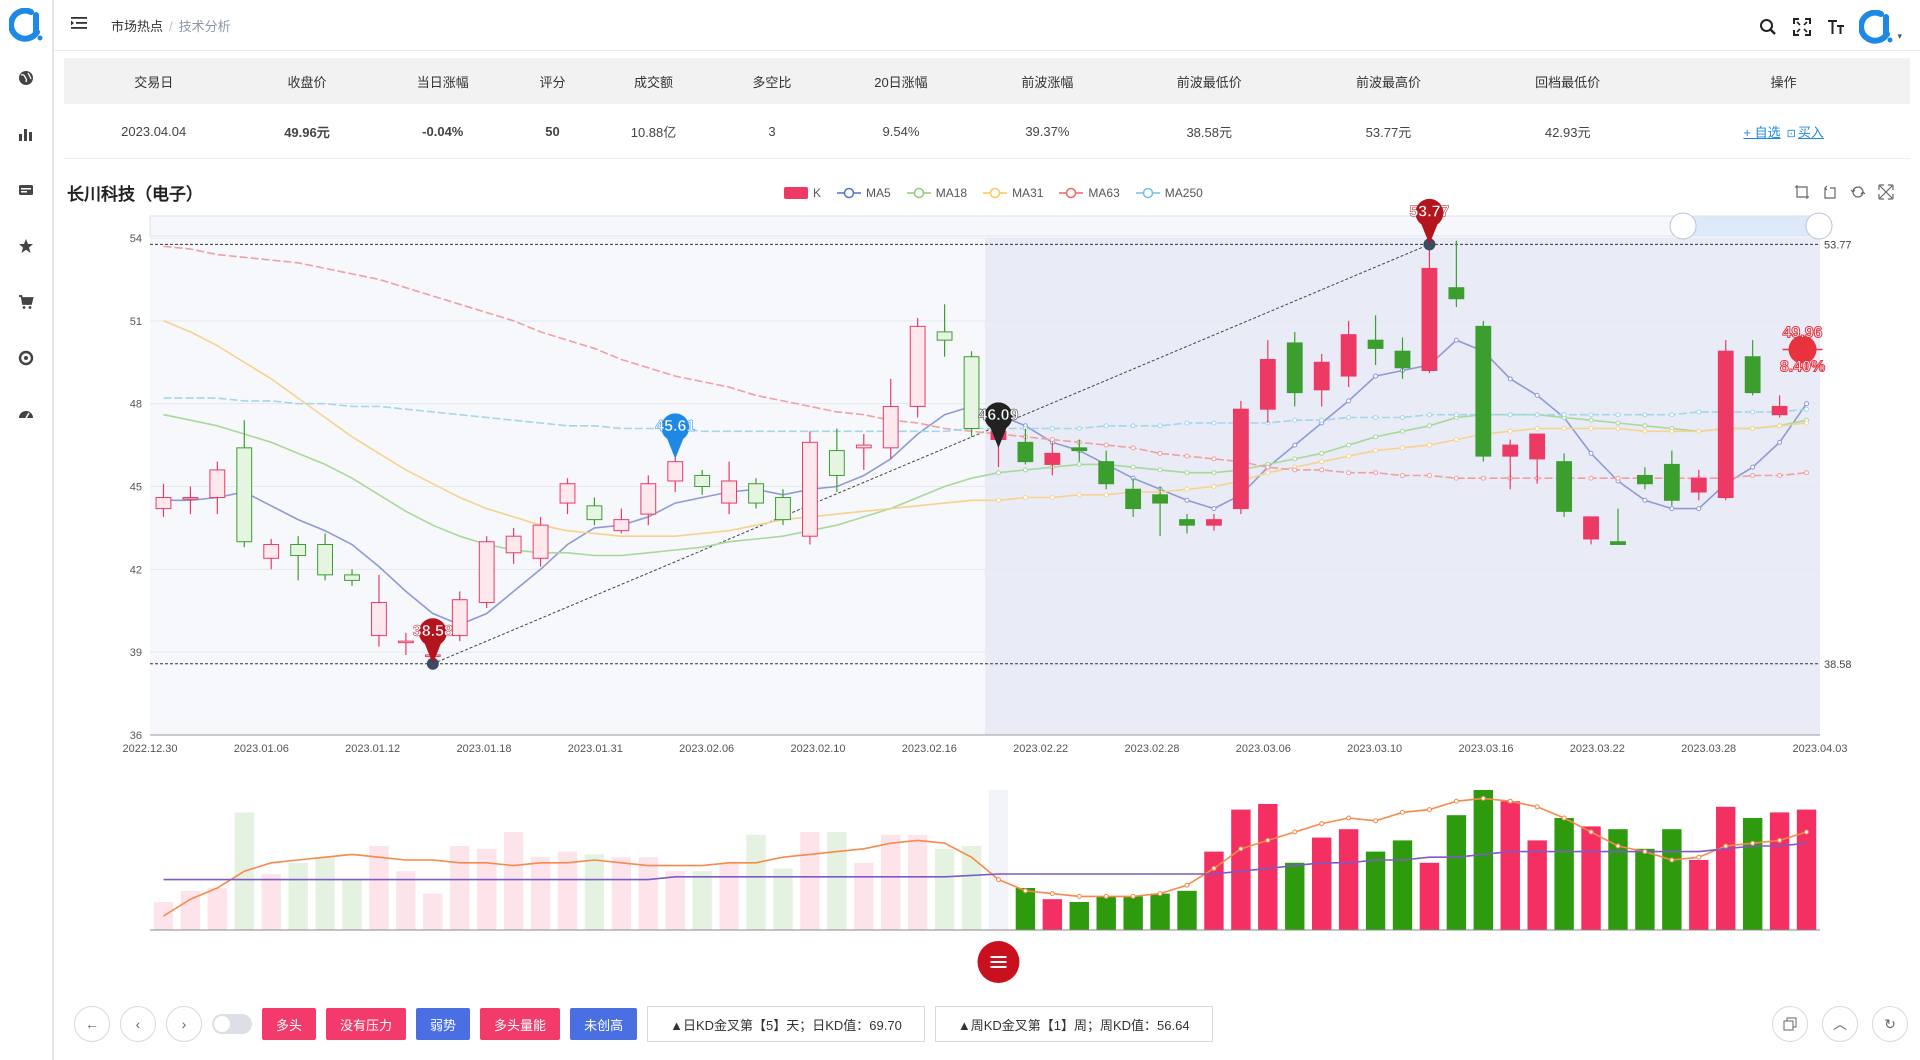  What do you see at coordinates (443, 81) in the screenshot?
I see `col-header: 当日涨幅` at bounding box center [443, 81].